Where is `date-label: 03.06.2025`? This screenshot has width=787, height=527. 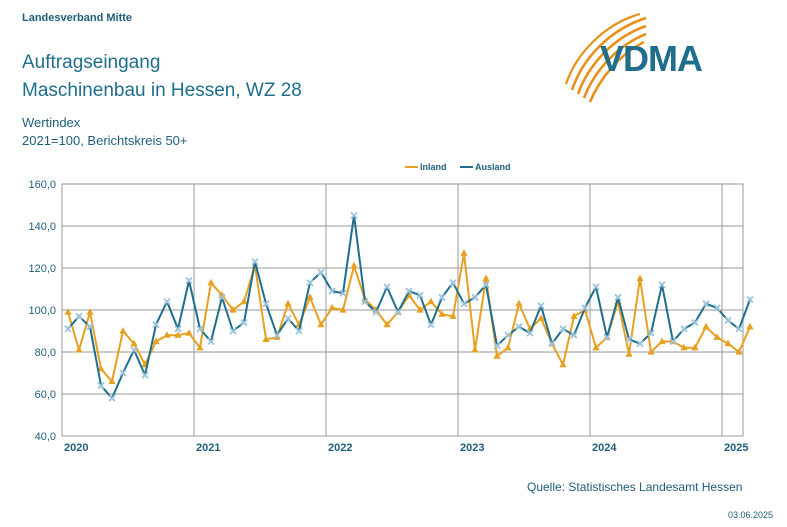
date-label: 03.06.2025 is located at coordinates (751, 515).